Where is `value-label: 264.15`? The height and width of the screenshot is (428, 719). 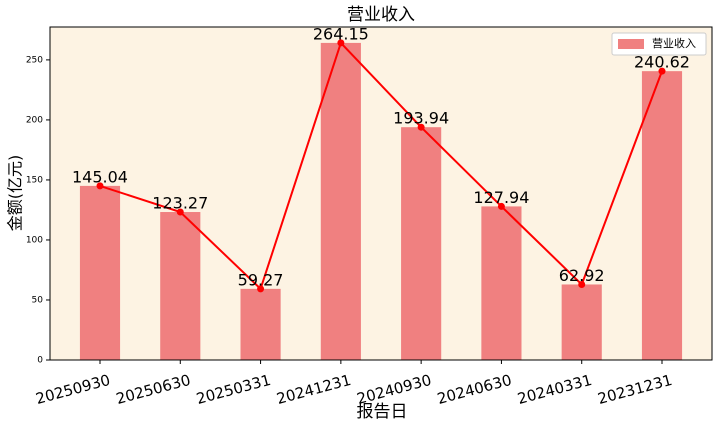
value-label: 264.15 is located at coordinates (341, 33).